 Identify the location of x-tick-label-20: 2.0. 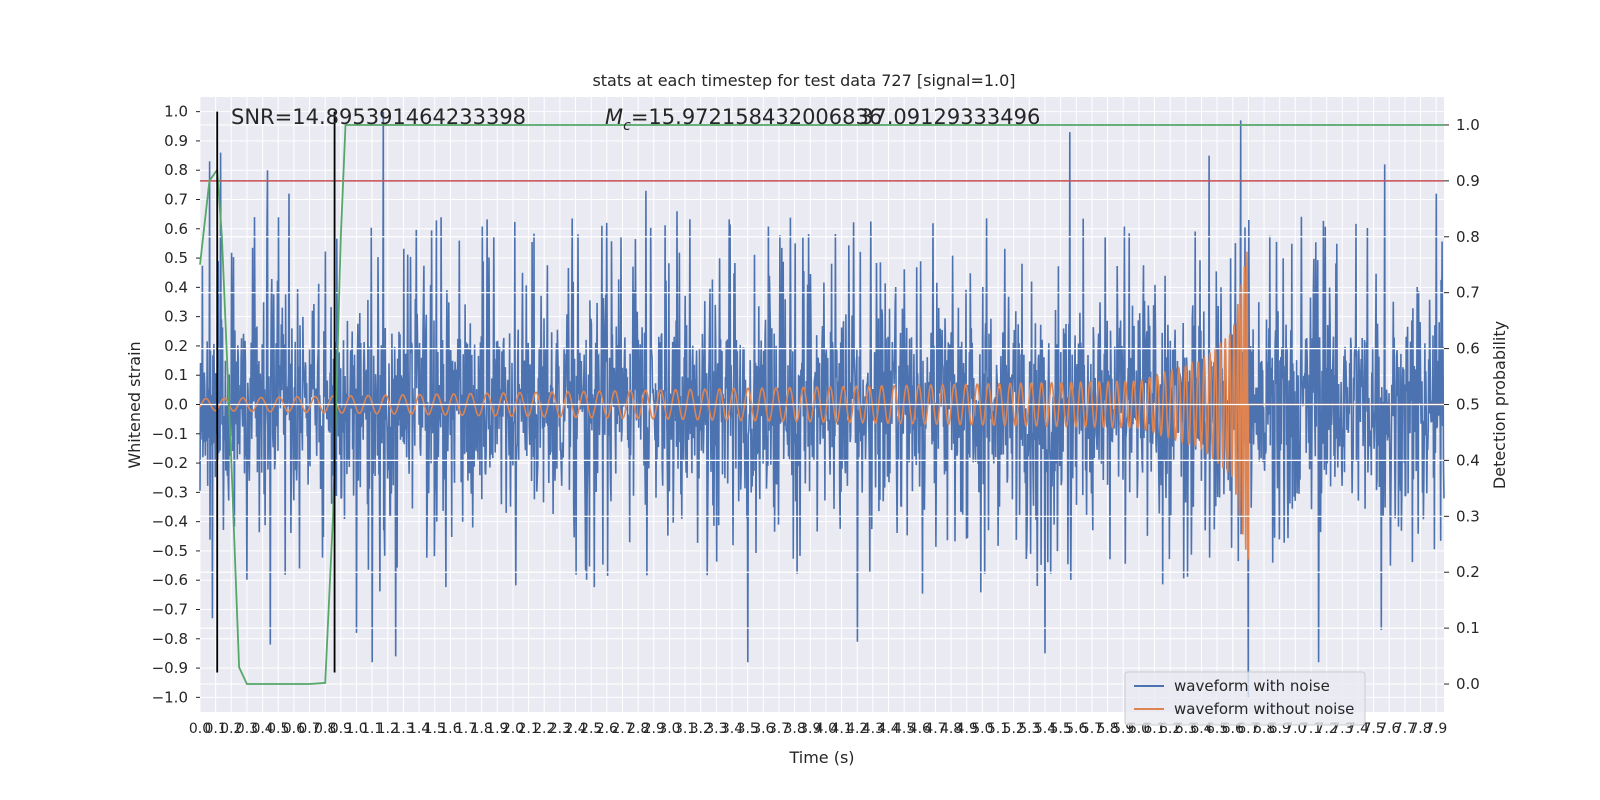
(513, 729).